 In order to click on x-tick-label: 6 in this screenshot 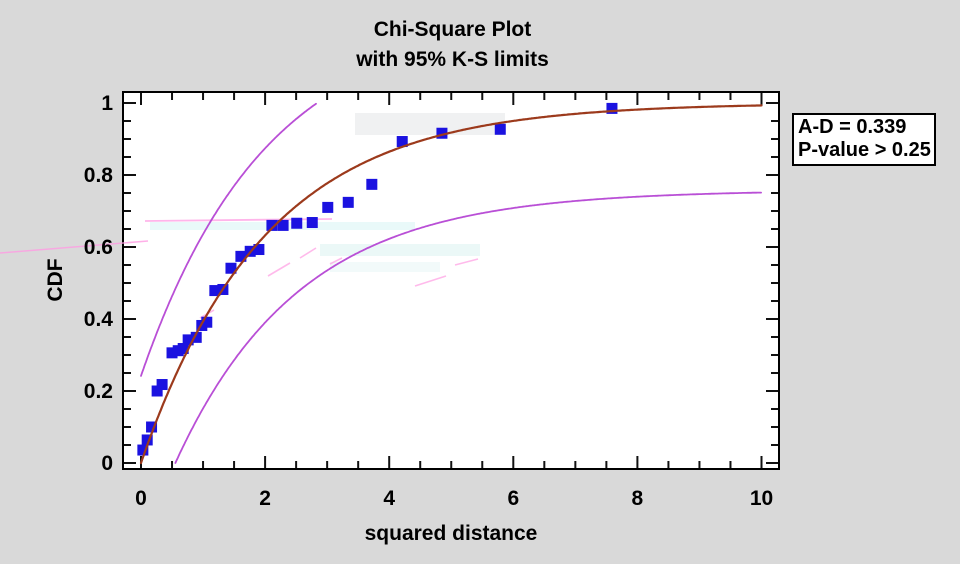, I will do `click(513, 498)`.